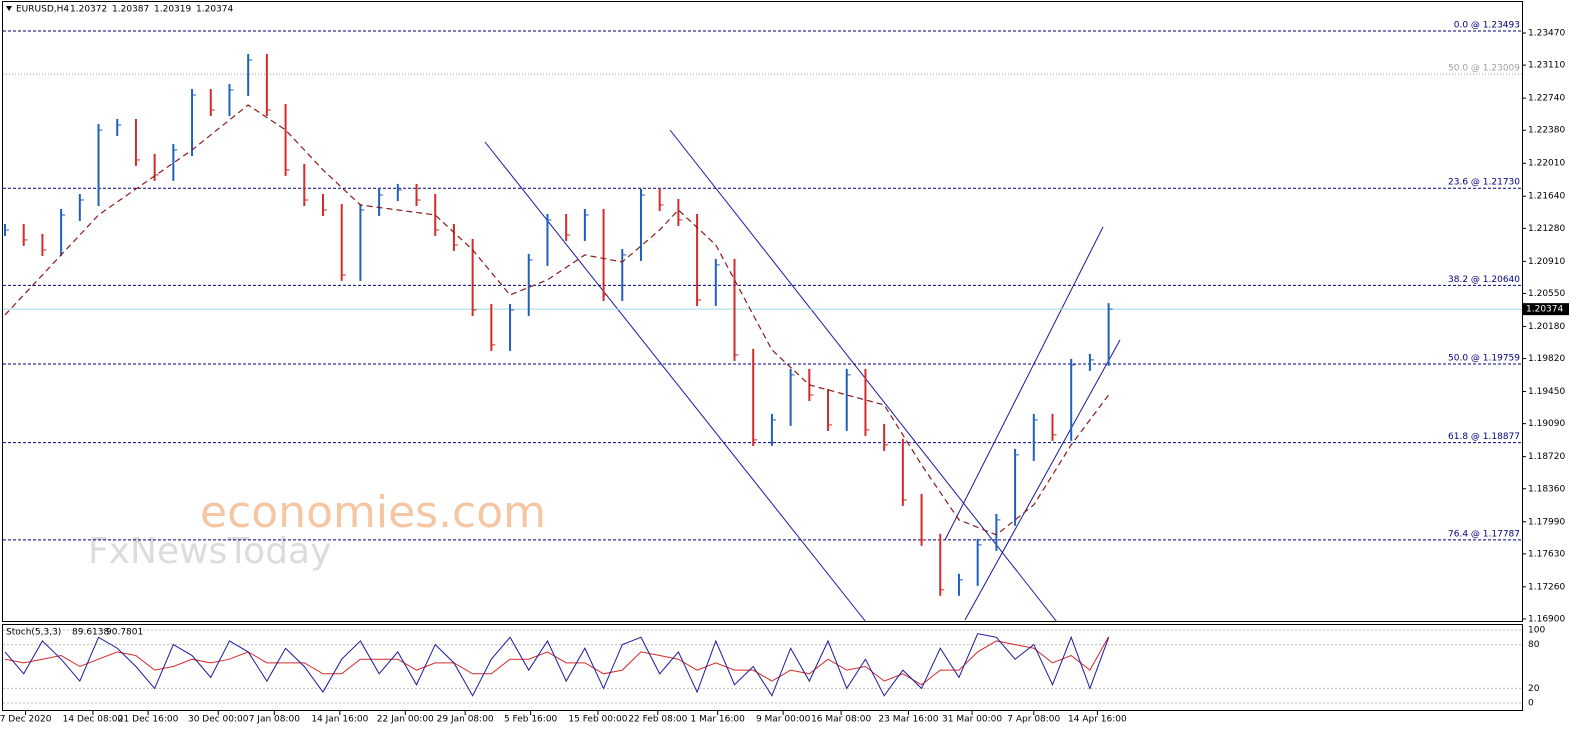 This screenshot has height=743, width=1596. What do you see at coordinates (124, 633) in the screenshot?
I see `stoch-signal-value: 90.7801` at bounding box center [124, 633].